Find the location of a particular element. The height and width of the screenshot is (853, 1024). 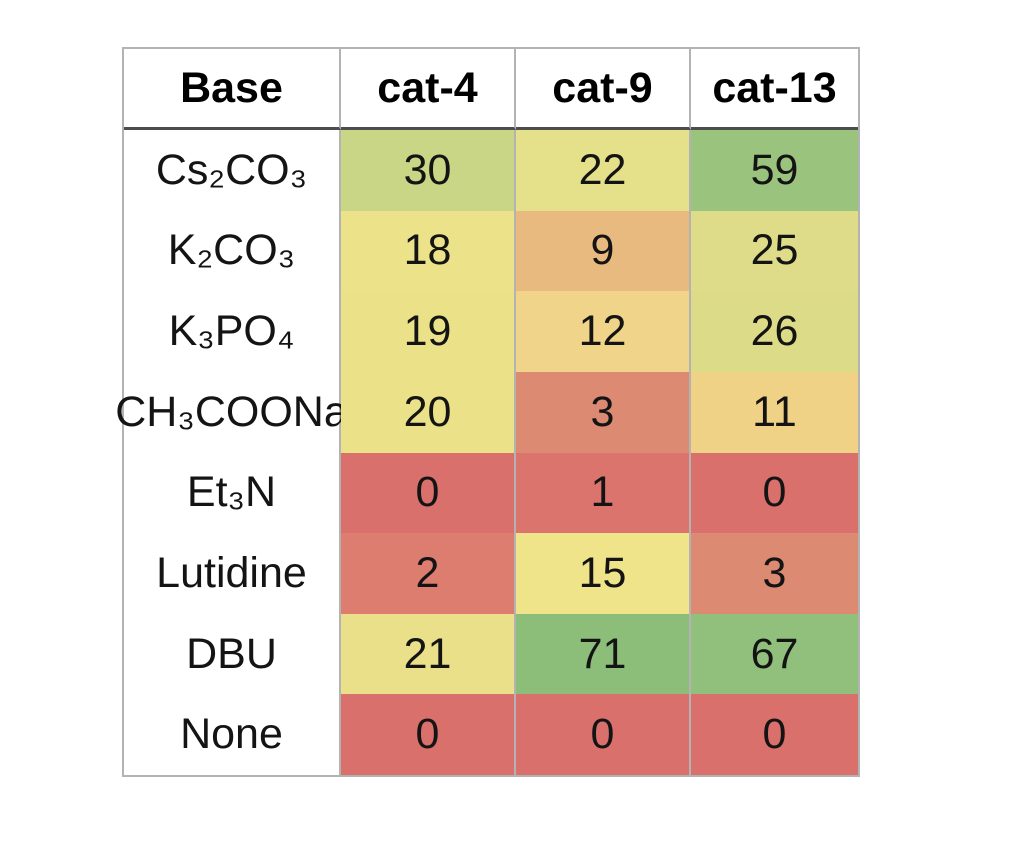

row-label-cs2co3: Cs₂CO₃ is located at coordinates (232, 170).